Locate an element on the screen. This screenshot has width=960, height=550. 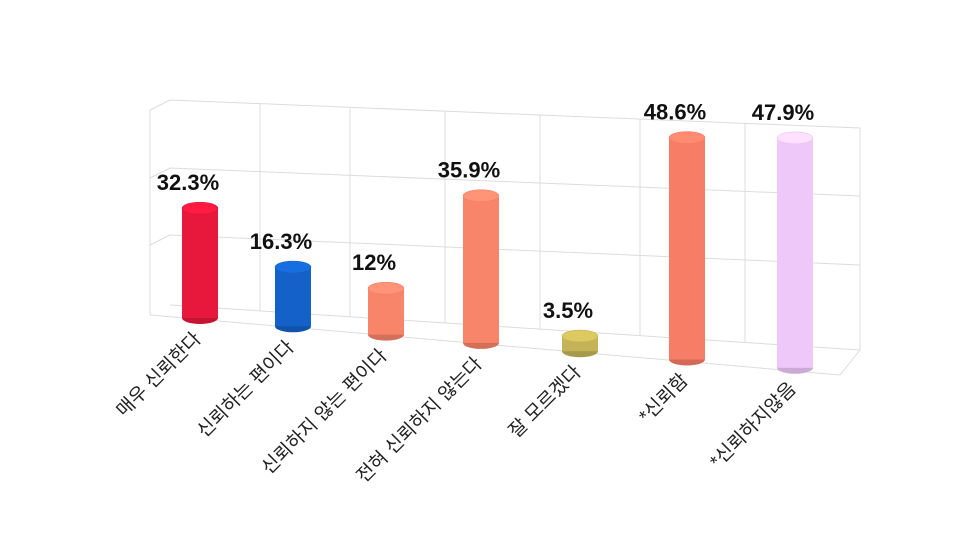
value-label: 47.9% is located at coordinates (783, 112).